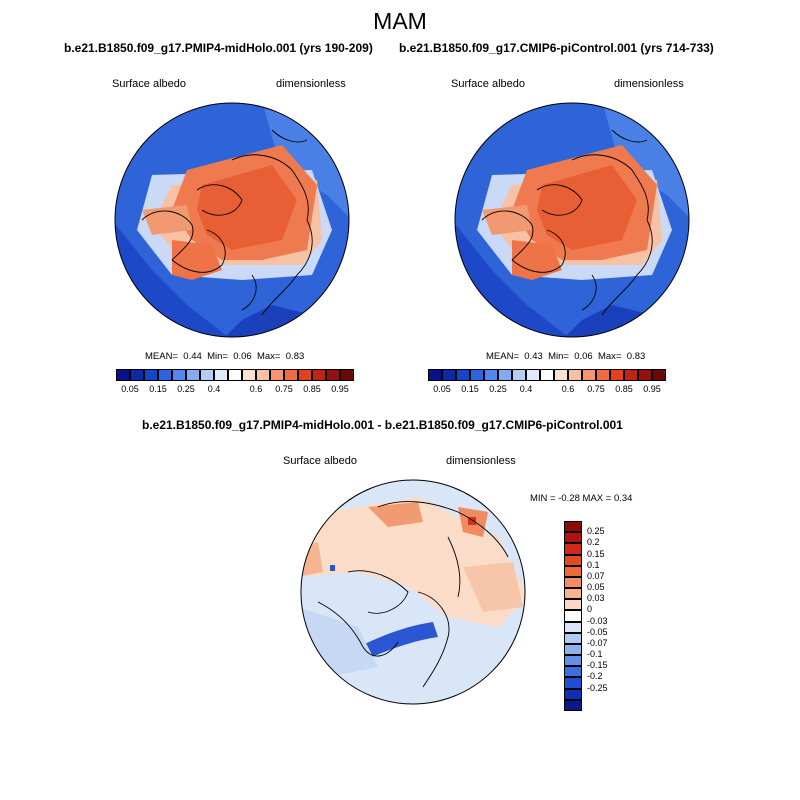 This screenshot has height=800, width=800. Describe the element at coordinates (400, 21) in the screenshot. I see `figure-title: MAM` at that location.